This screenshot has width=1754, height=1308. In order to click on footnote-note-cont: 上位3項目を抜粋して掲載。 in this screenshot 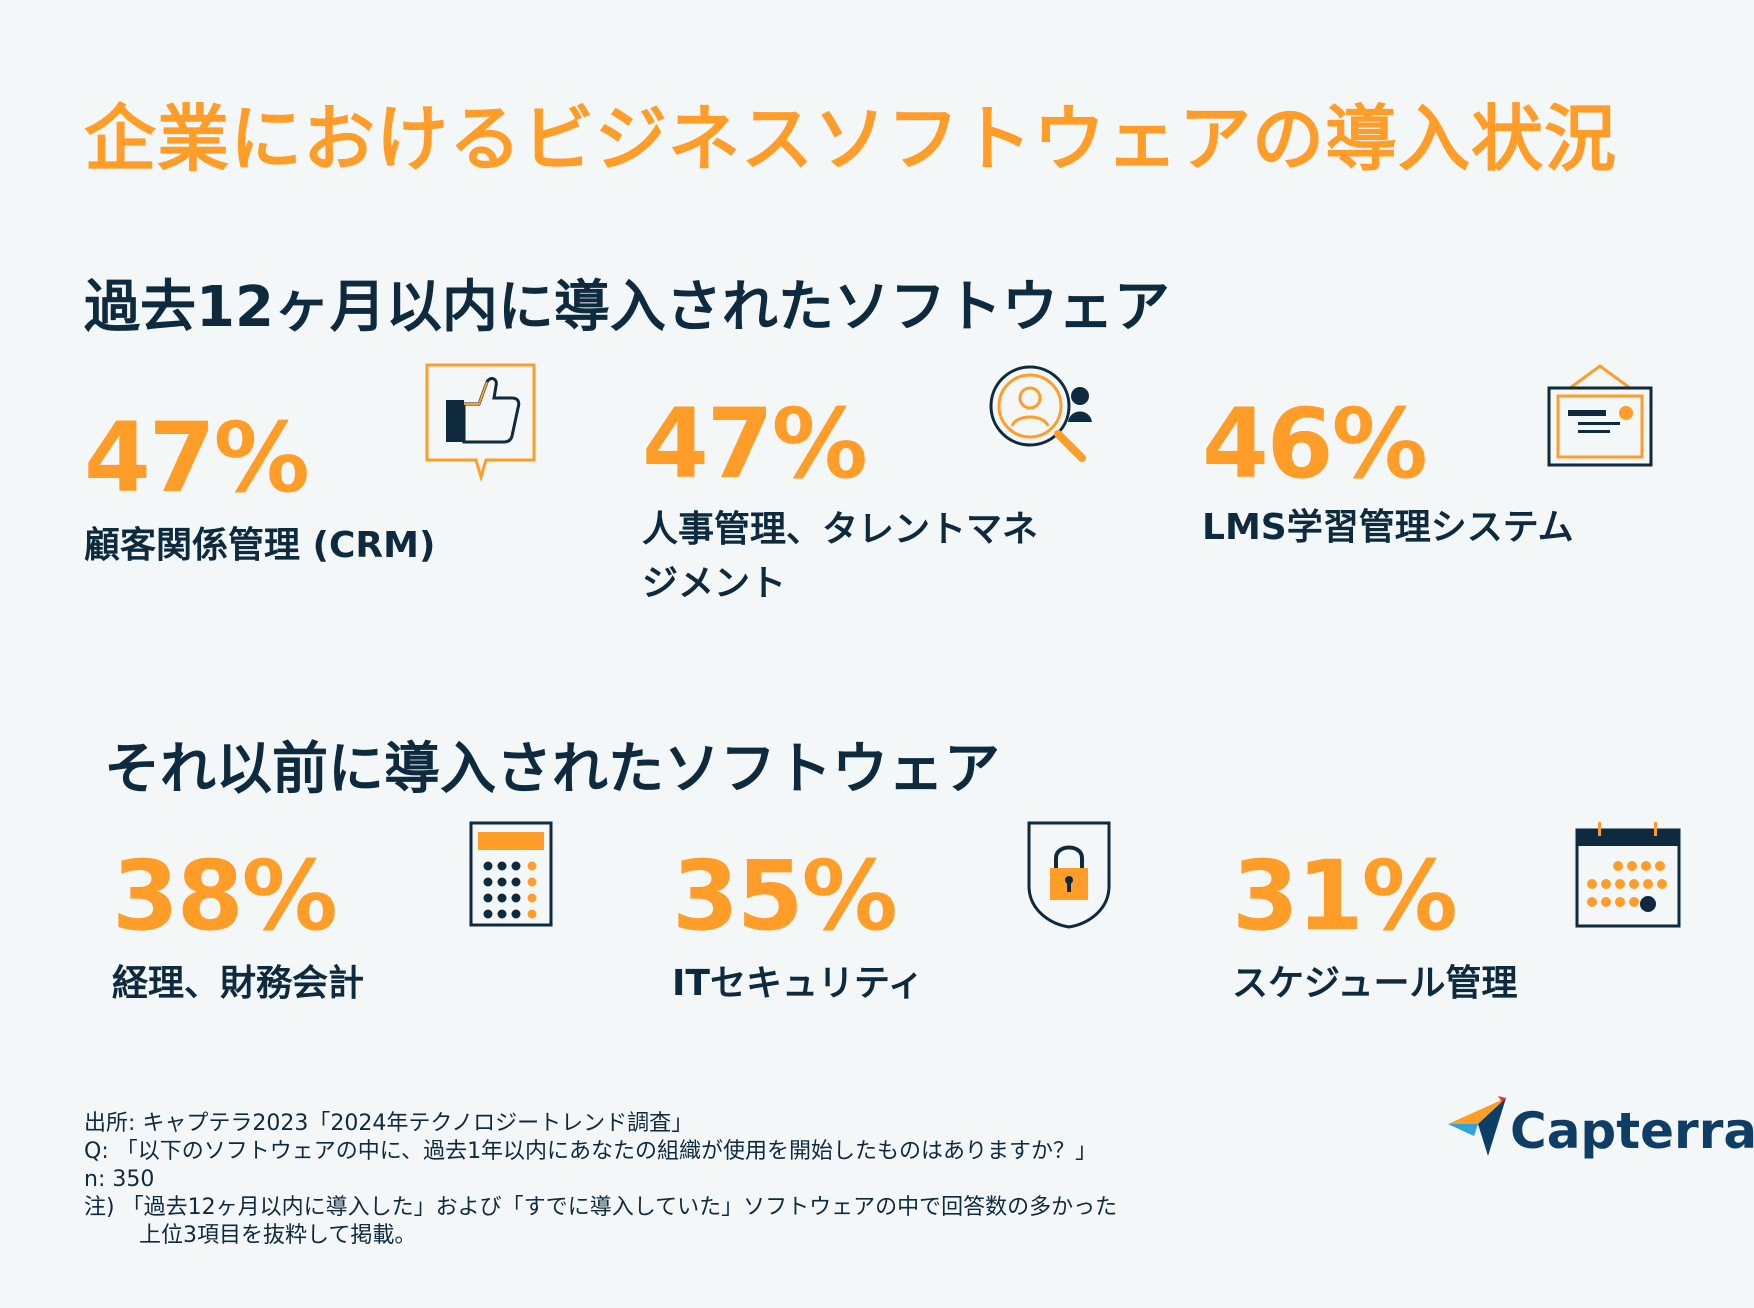, I will do `click(278, 1235)`.